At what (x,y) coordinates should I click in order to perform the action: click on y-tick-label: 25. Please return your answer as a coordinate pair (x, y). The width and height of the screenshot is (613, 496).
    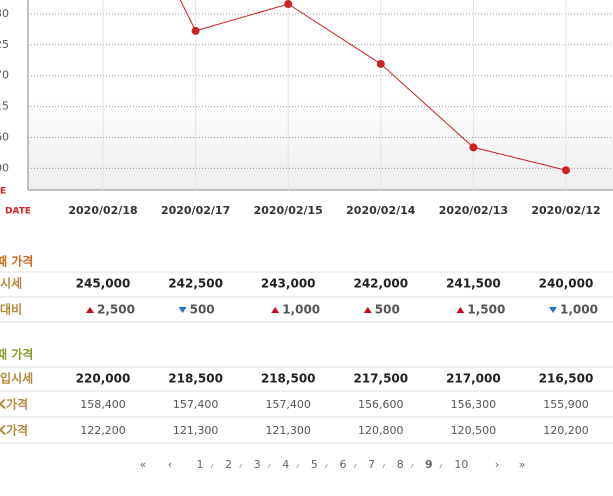
    Looking at the image, I should click on (4, 44).